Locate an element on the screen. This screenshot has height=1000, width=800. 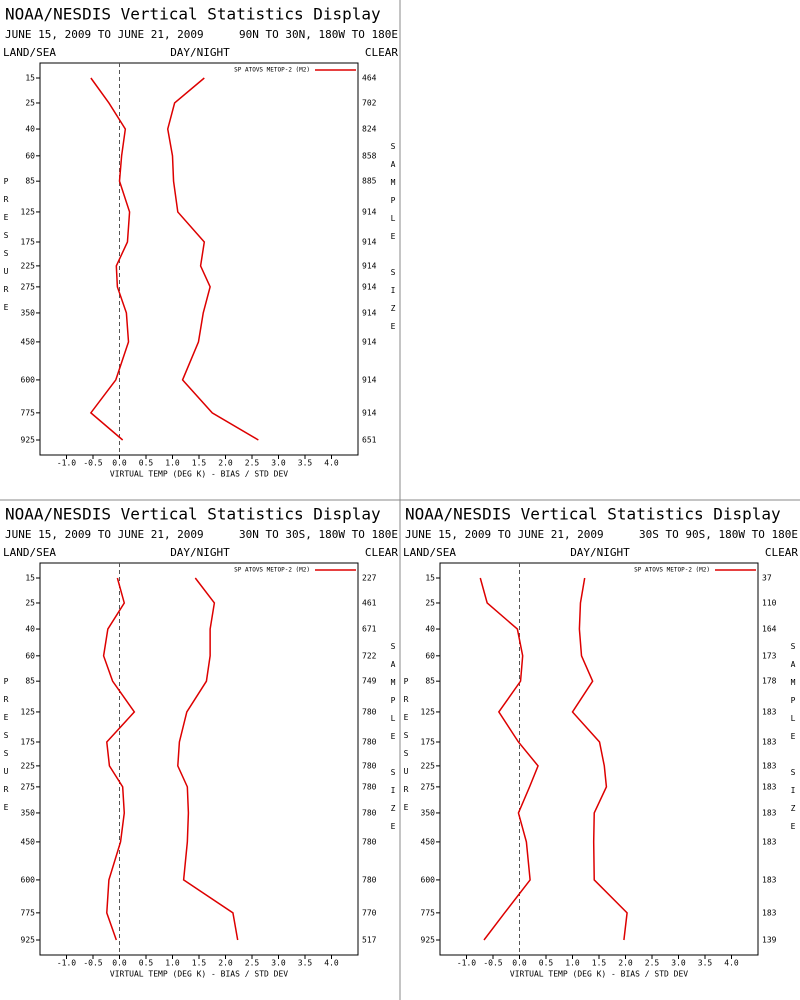
x-tick-label: 2.5 is located at coordinates (252, 463).